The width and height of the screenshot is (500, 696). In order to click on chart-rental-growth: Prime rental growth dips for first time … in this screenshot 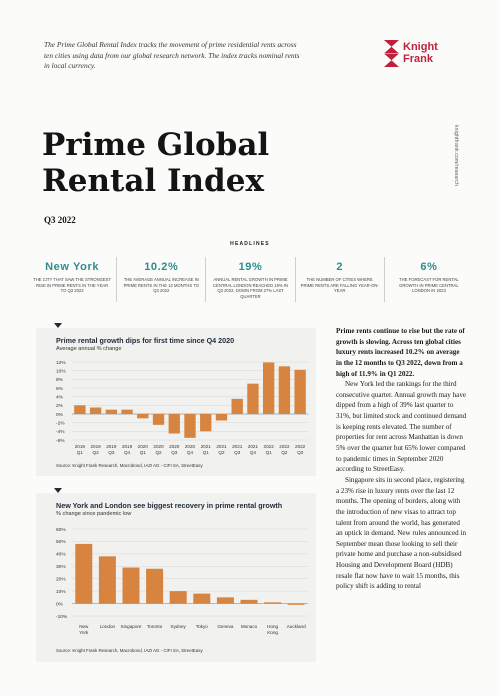, I will do `click(176, 399)`.